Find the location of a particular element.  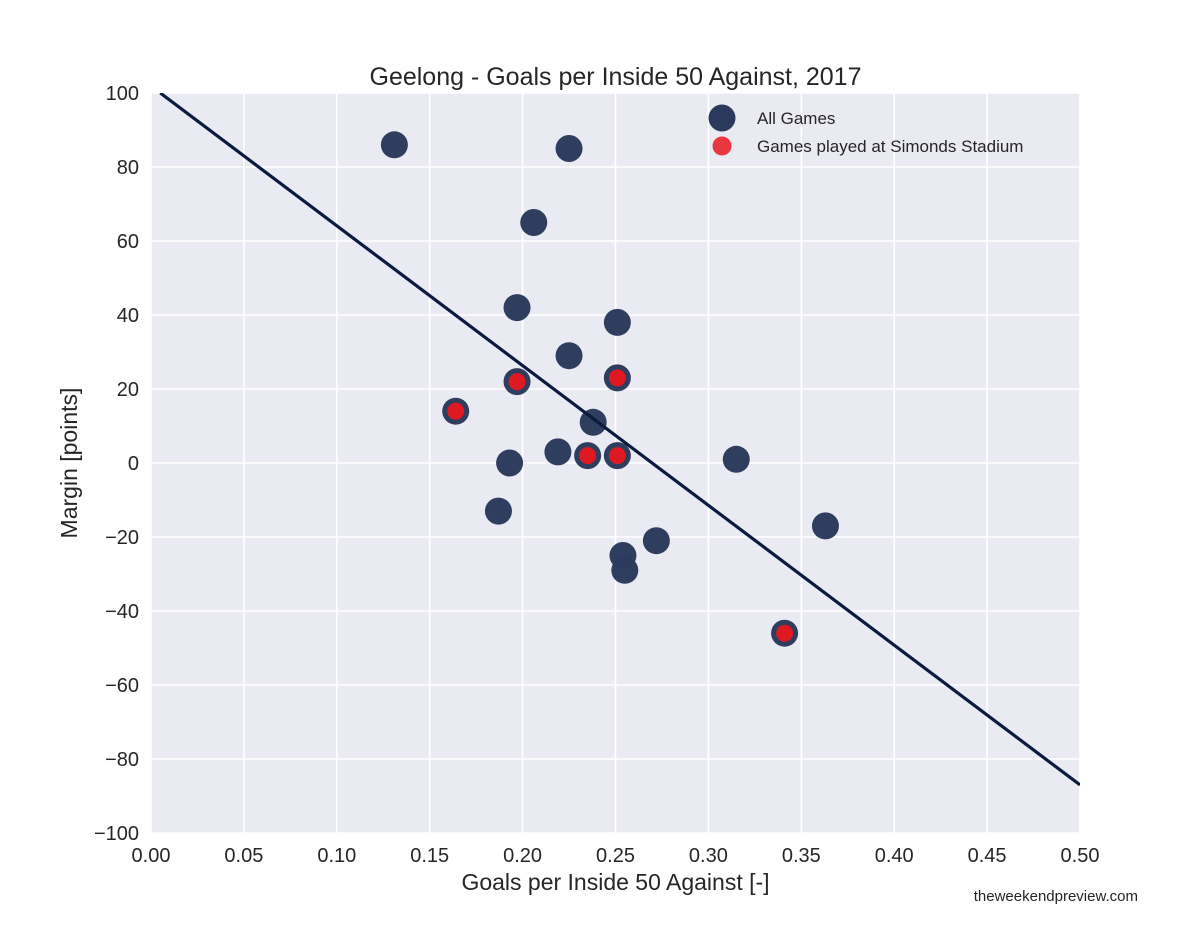

series-simonds-stadium is located at coordinates (620, 505).